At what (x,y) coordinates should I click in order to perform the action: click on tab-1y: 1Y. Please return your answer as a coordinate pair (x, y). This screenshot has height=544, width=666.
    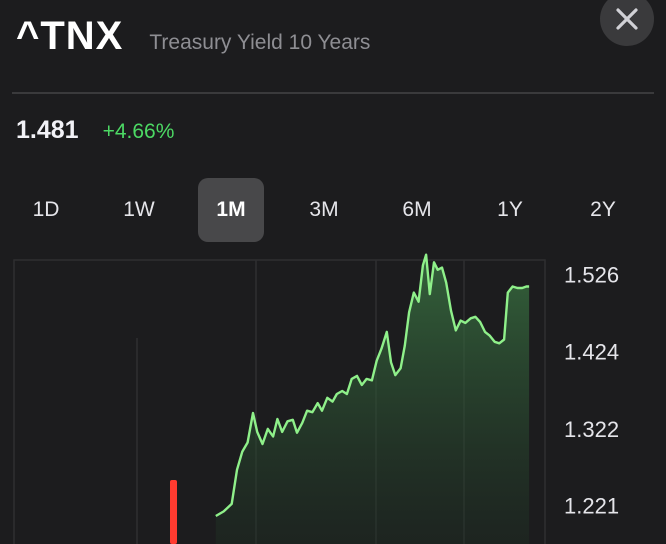
    Looking at the image, I should click on (510, 209).